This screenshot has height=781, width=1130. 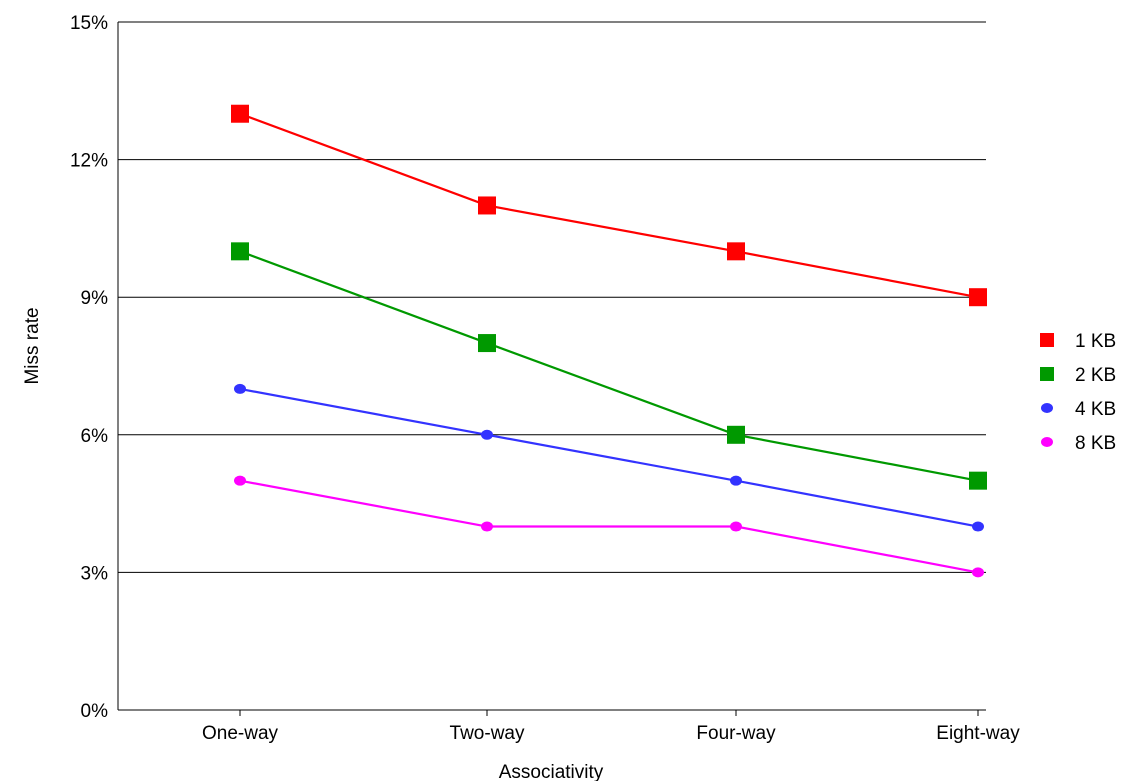 I want to click on legend: 1 KB 2 KB 4 KB 8 KB, so click(x=1078, y=392).